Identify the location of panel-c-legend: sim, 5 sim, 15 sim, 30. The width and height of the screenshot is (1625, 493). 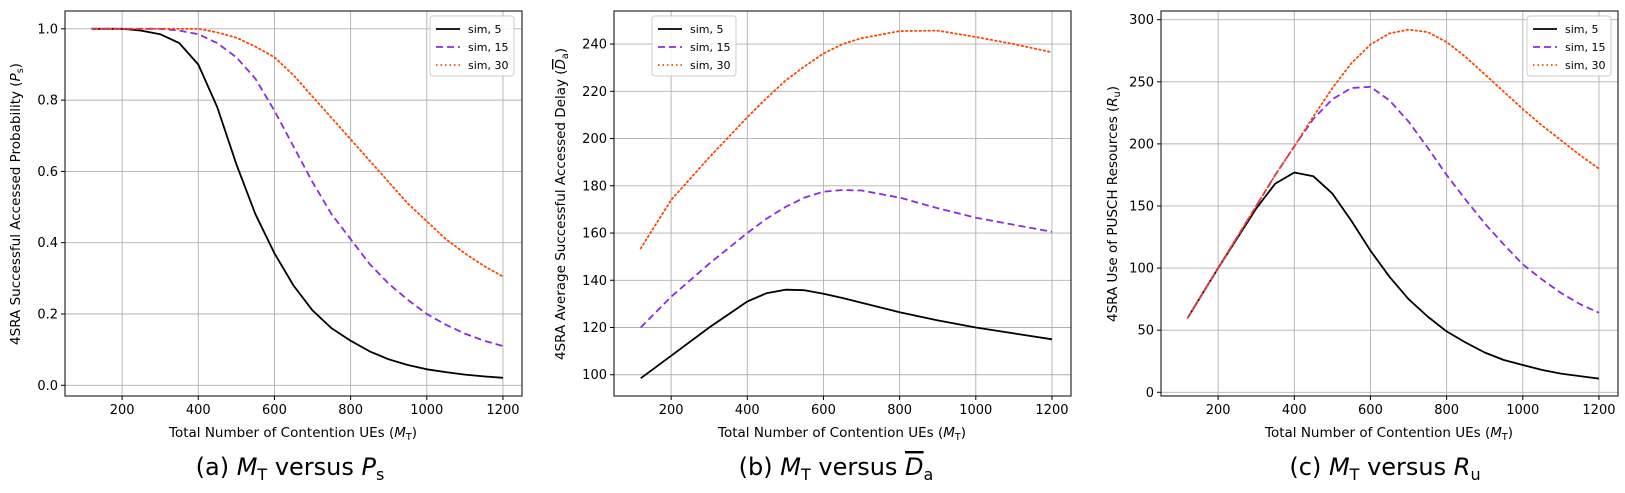
(1569, 46).